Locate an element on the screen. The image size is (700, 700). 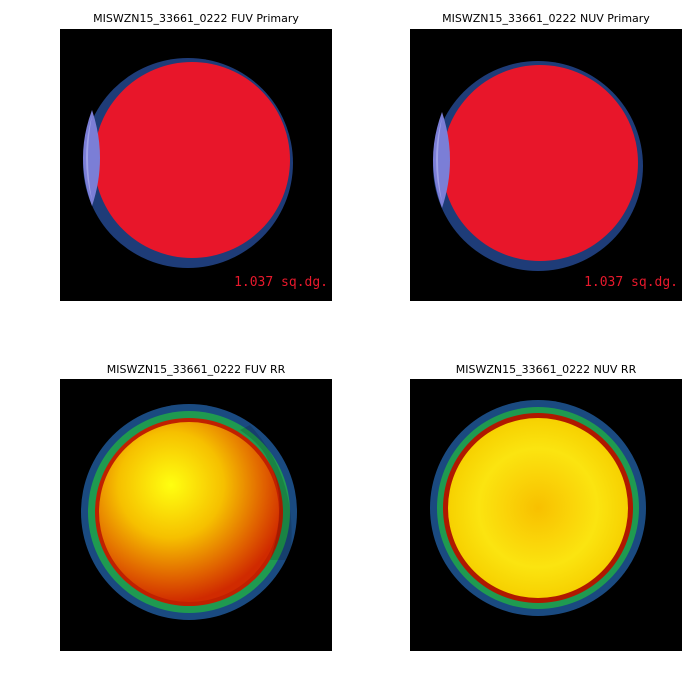
panel-title: MISWZN15_33661_0222 FUV RR is located at coordinates (196, 369).